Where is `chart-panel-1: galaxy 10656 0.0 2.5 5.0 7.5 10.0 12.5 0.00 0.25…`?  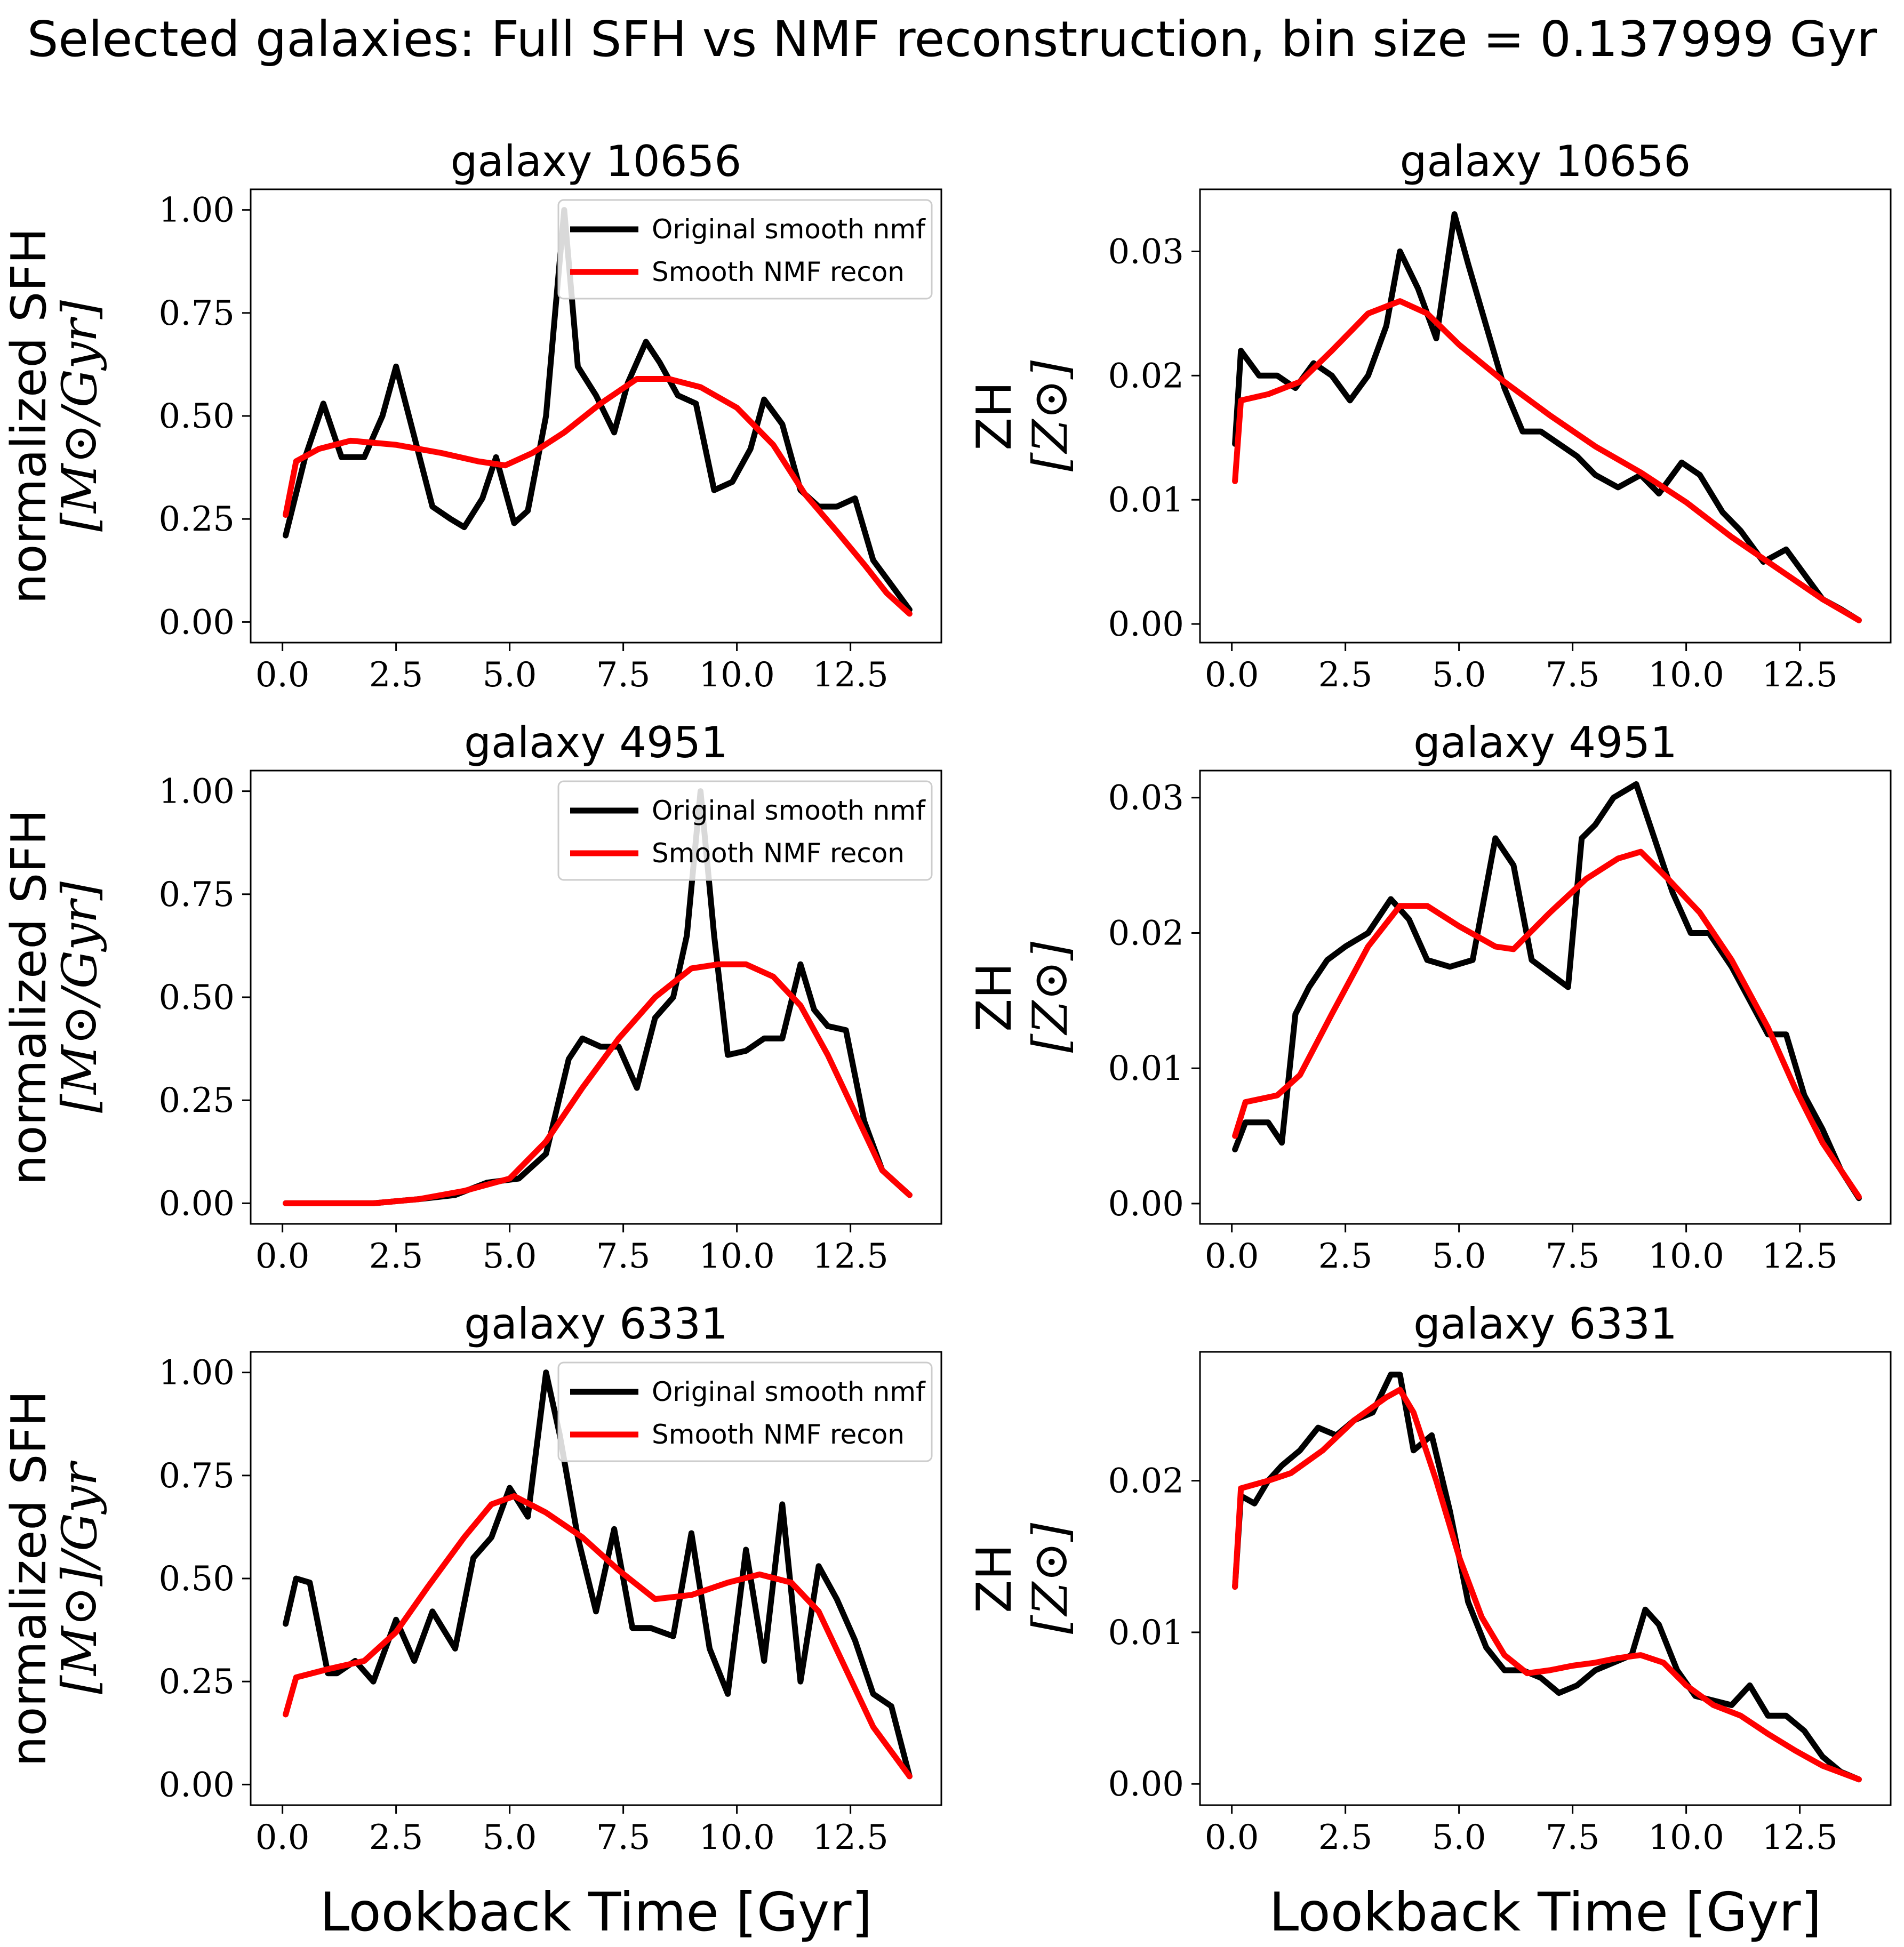
chart-panel-1: galaxy 10656 0.0 2.5 5.0 7.5 10.0 12.5 0.00 0.25… is located at coordinates (471, 416).